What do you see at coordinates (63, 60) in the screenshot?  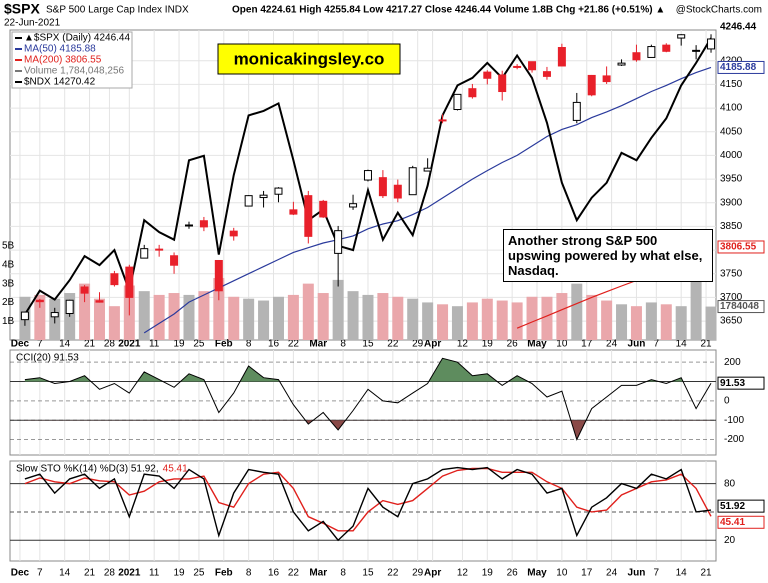 I see `legend-label: MA(200) 3806.55` at bounding box center [63, 60].